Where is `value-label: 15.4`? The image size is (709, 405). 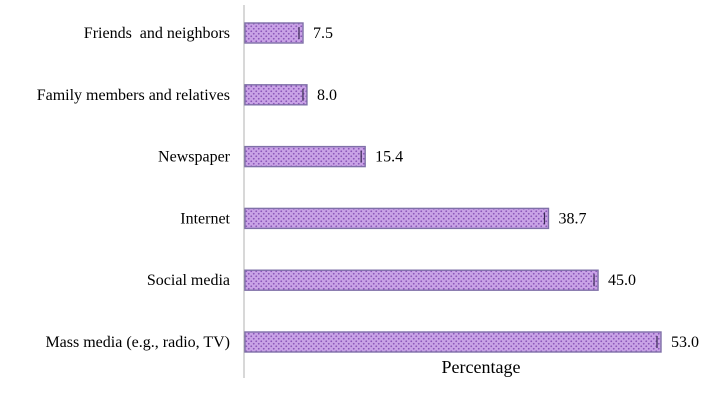
value-label: 15.4 is located at coordinates (389, 157).